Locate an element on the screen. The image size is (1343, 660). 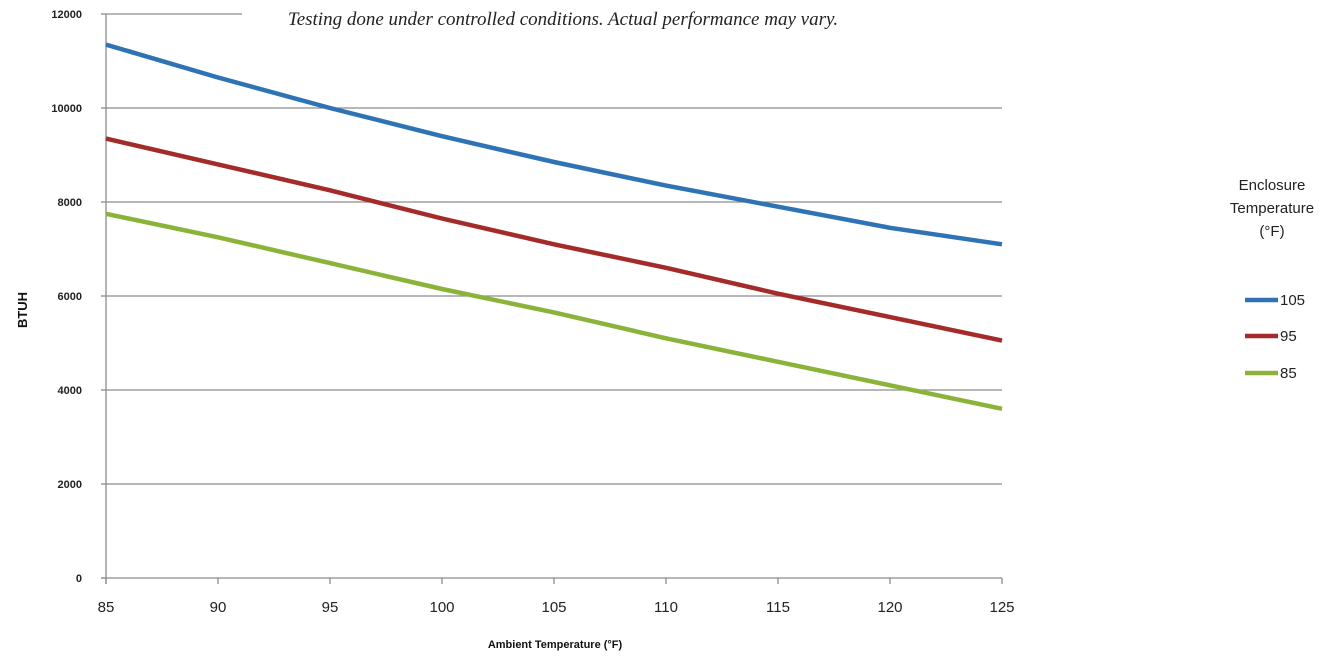
legend-title-line-3: (°F) is located at coordinates (1271, 231).